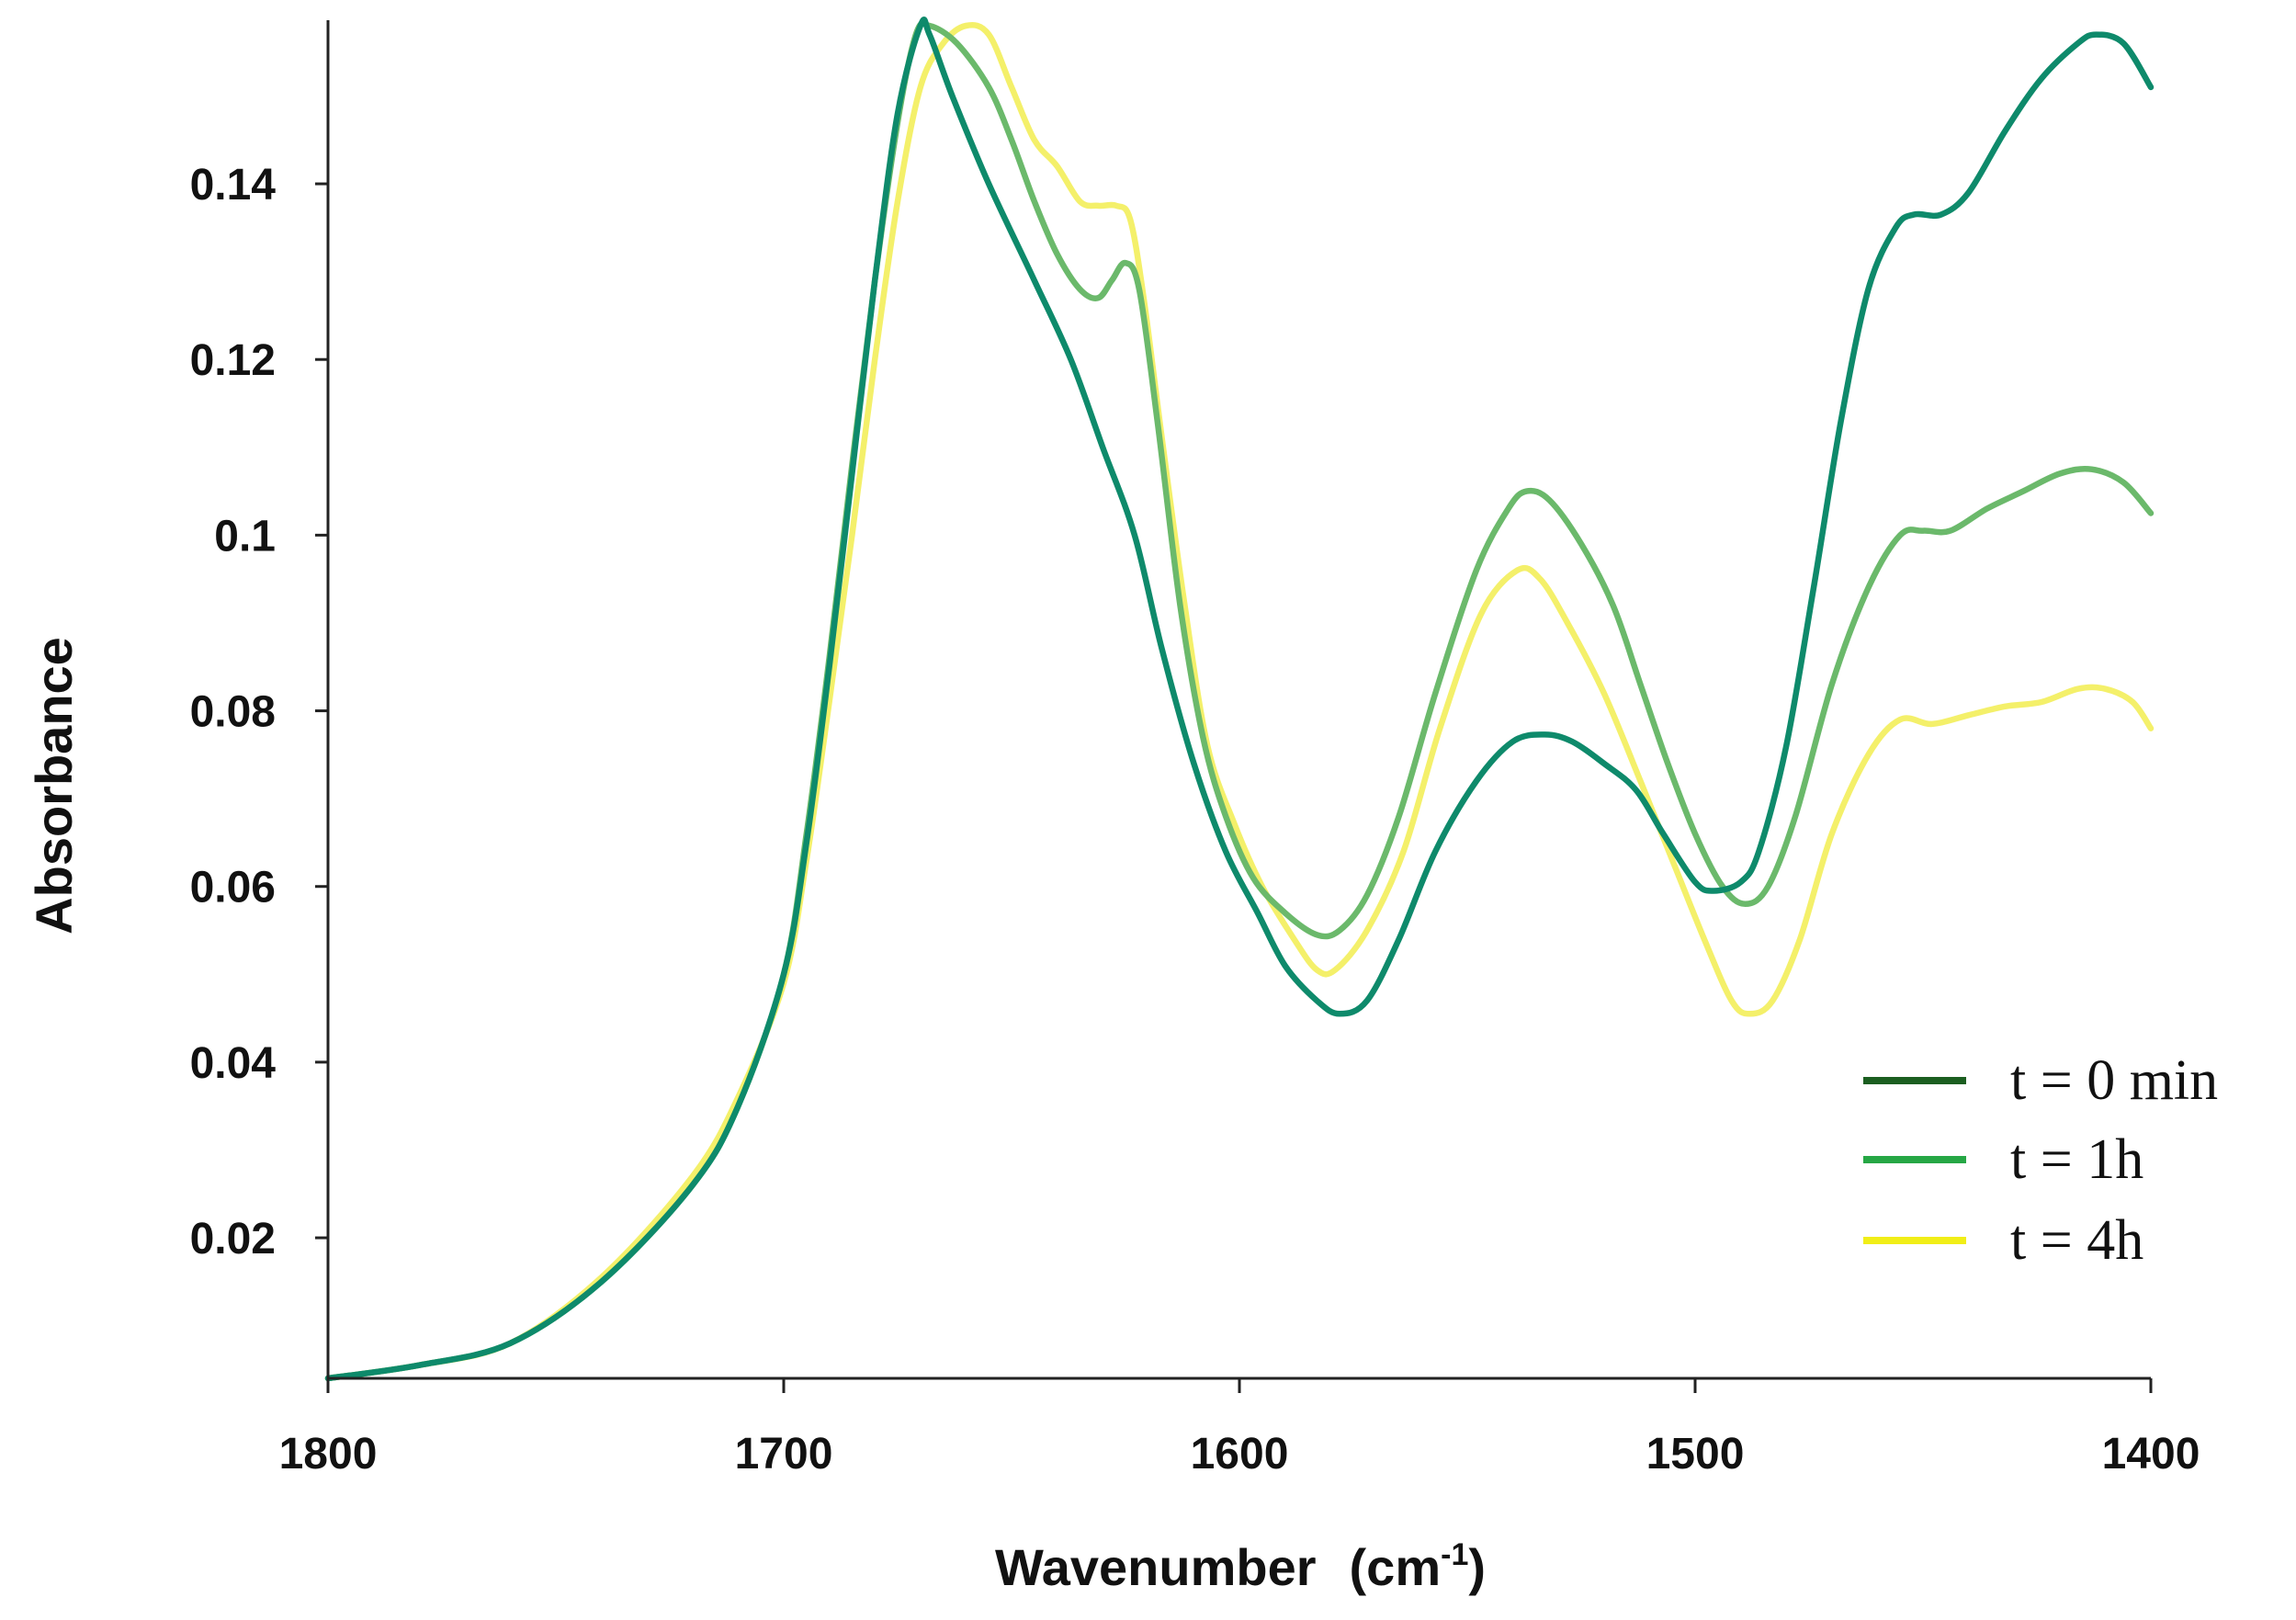  I want to click on y-tick-label: 0.06, so click(233, 888).